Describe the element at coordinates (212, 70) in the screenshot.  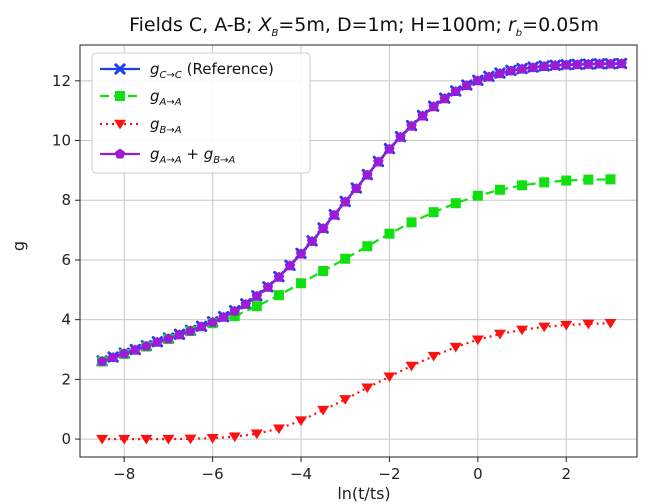
I see `legend-label: gC→C (Reference)` at that location.